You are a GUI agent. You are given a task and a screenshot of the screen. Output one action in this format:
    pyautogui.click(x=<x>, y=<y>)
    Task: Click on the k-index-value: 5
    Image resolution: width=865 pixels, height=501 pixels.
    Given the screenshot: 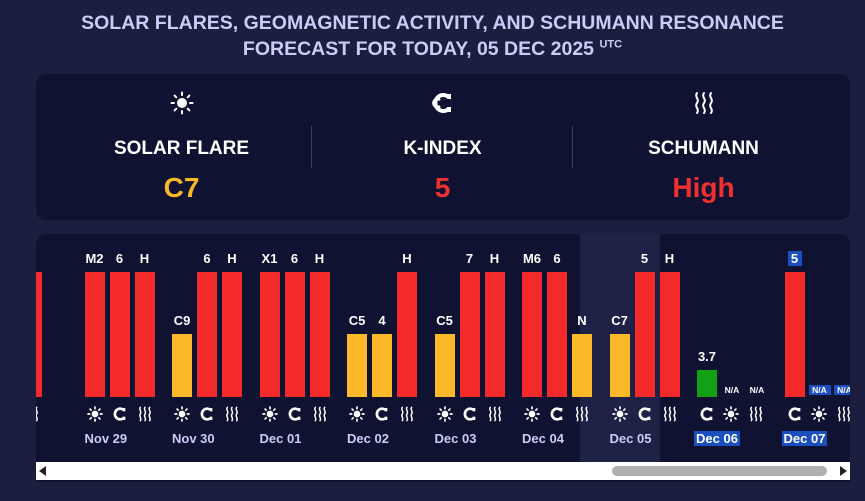 What is the action you would take?
    pyautogui.click(x=442, y=187)
    